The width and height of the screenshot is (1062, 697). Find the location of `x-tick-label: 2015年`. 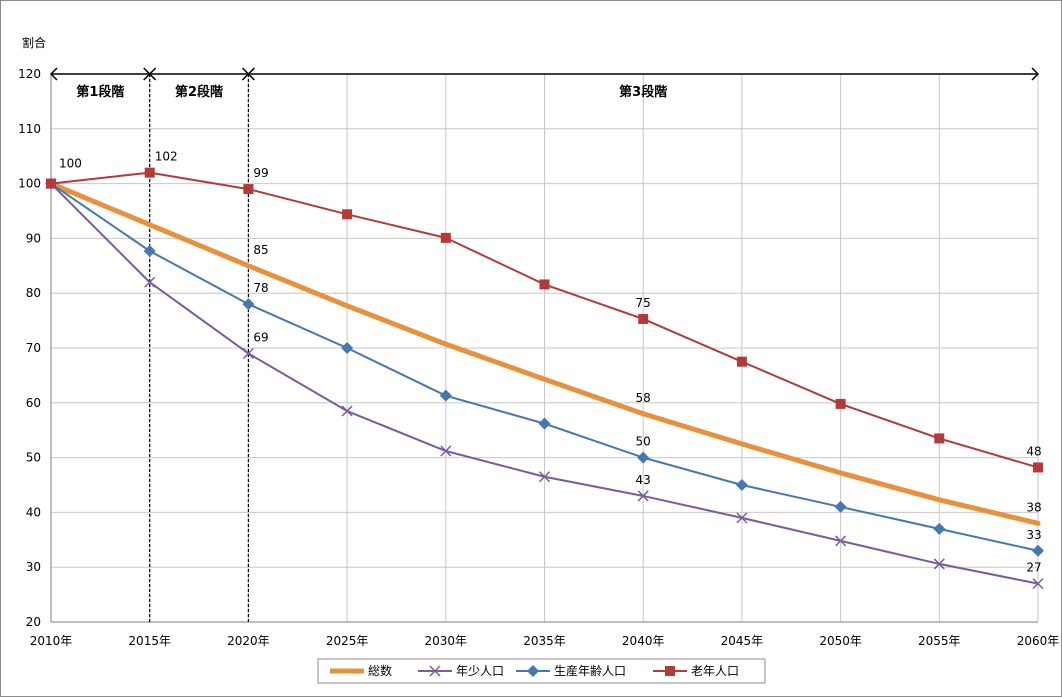

x-tick-label: 2015年 is located at coordinates (149, 641).